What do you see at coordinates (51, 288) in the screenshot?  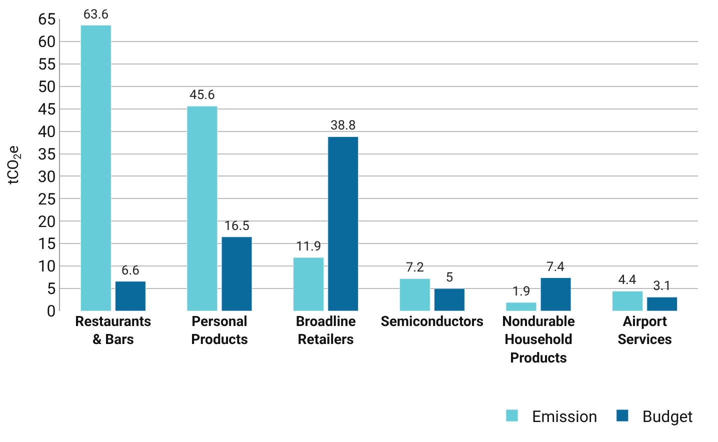 I see `y-tick-label: 5` at bounding box center [51, 288].